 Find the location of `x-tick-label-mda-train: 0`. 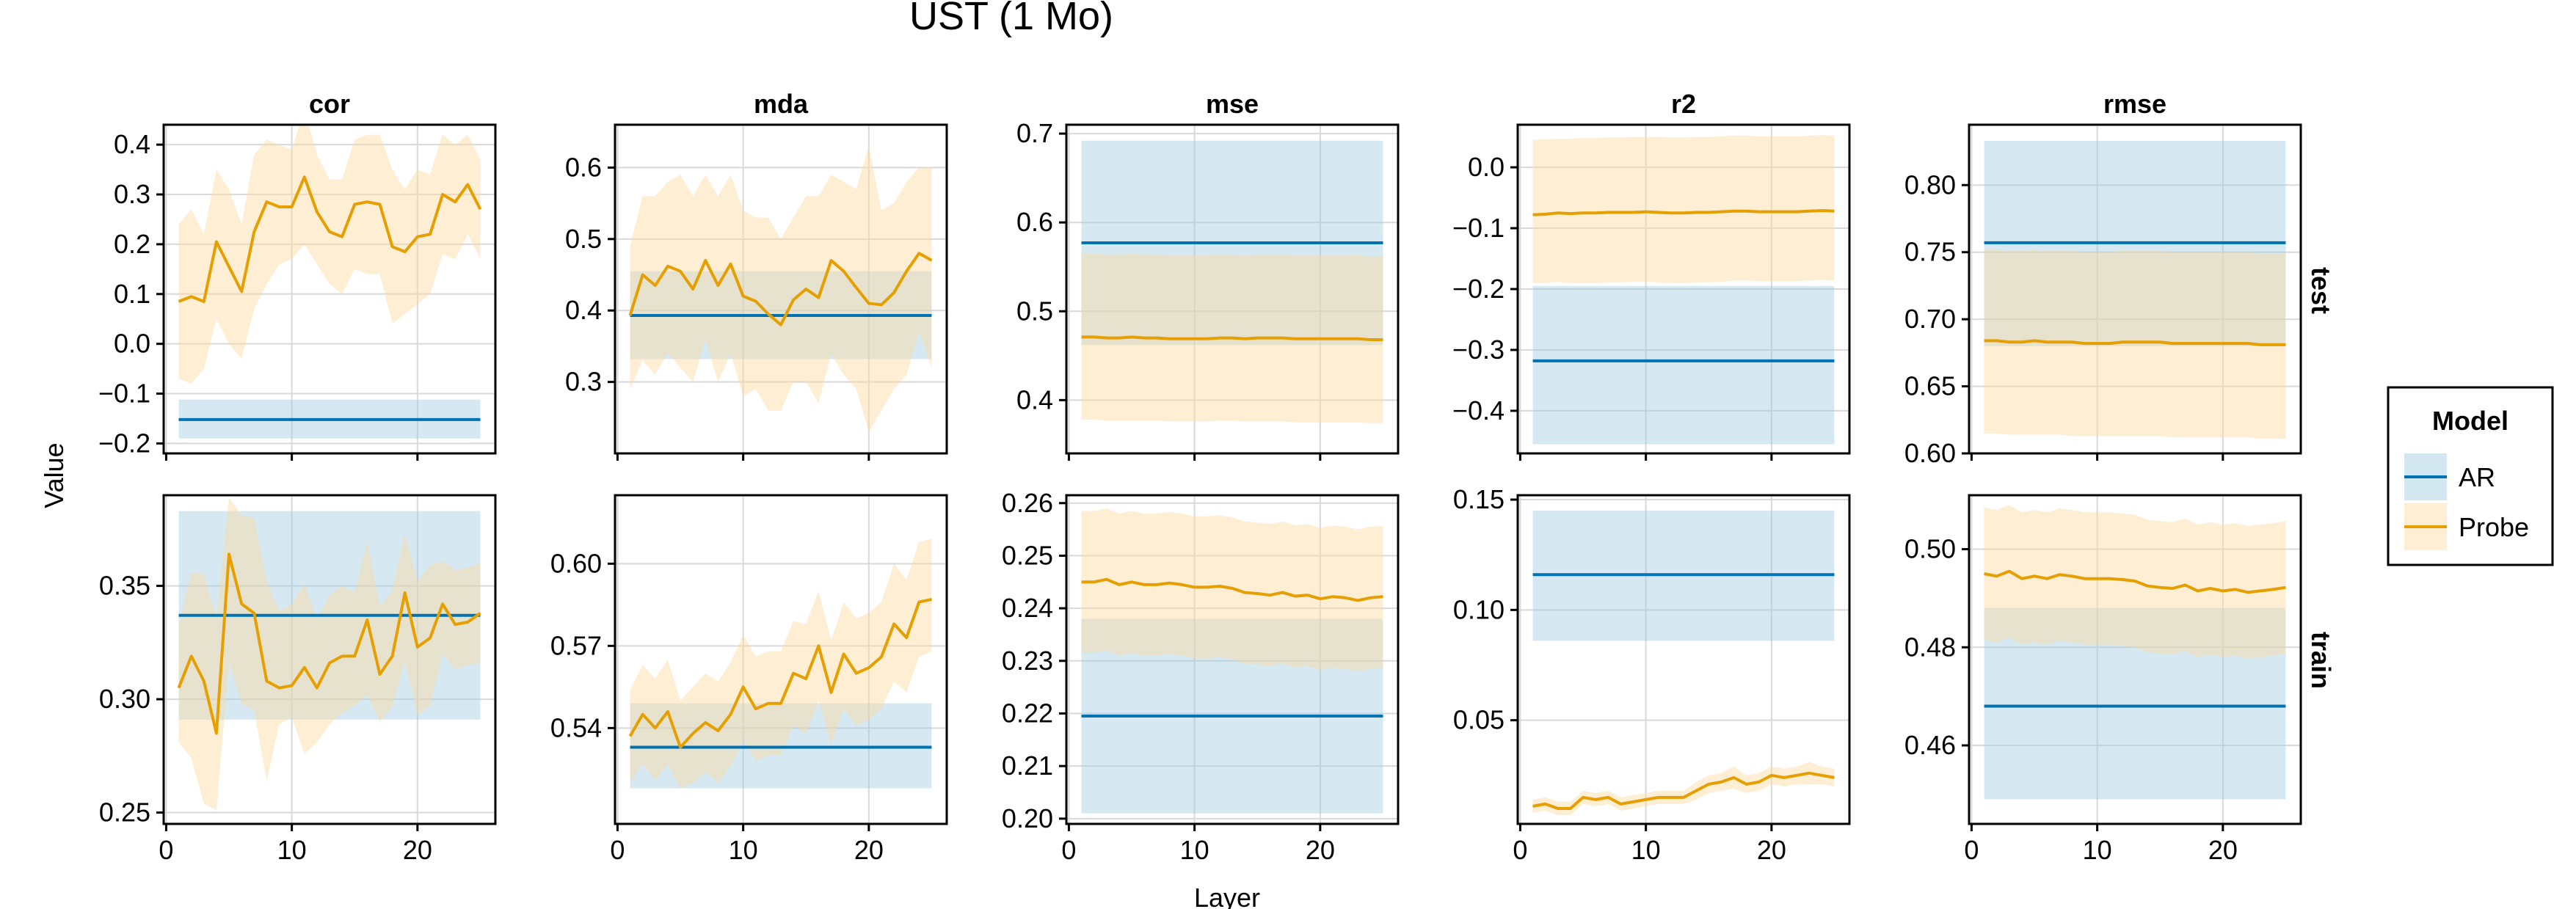

x-tick-label-mda-train: 0 is located at coordinates (617, 850).